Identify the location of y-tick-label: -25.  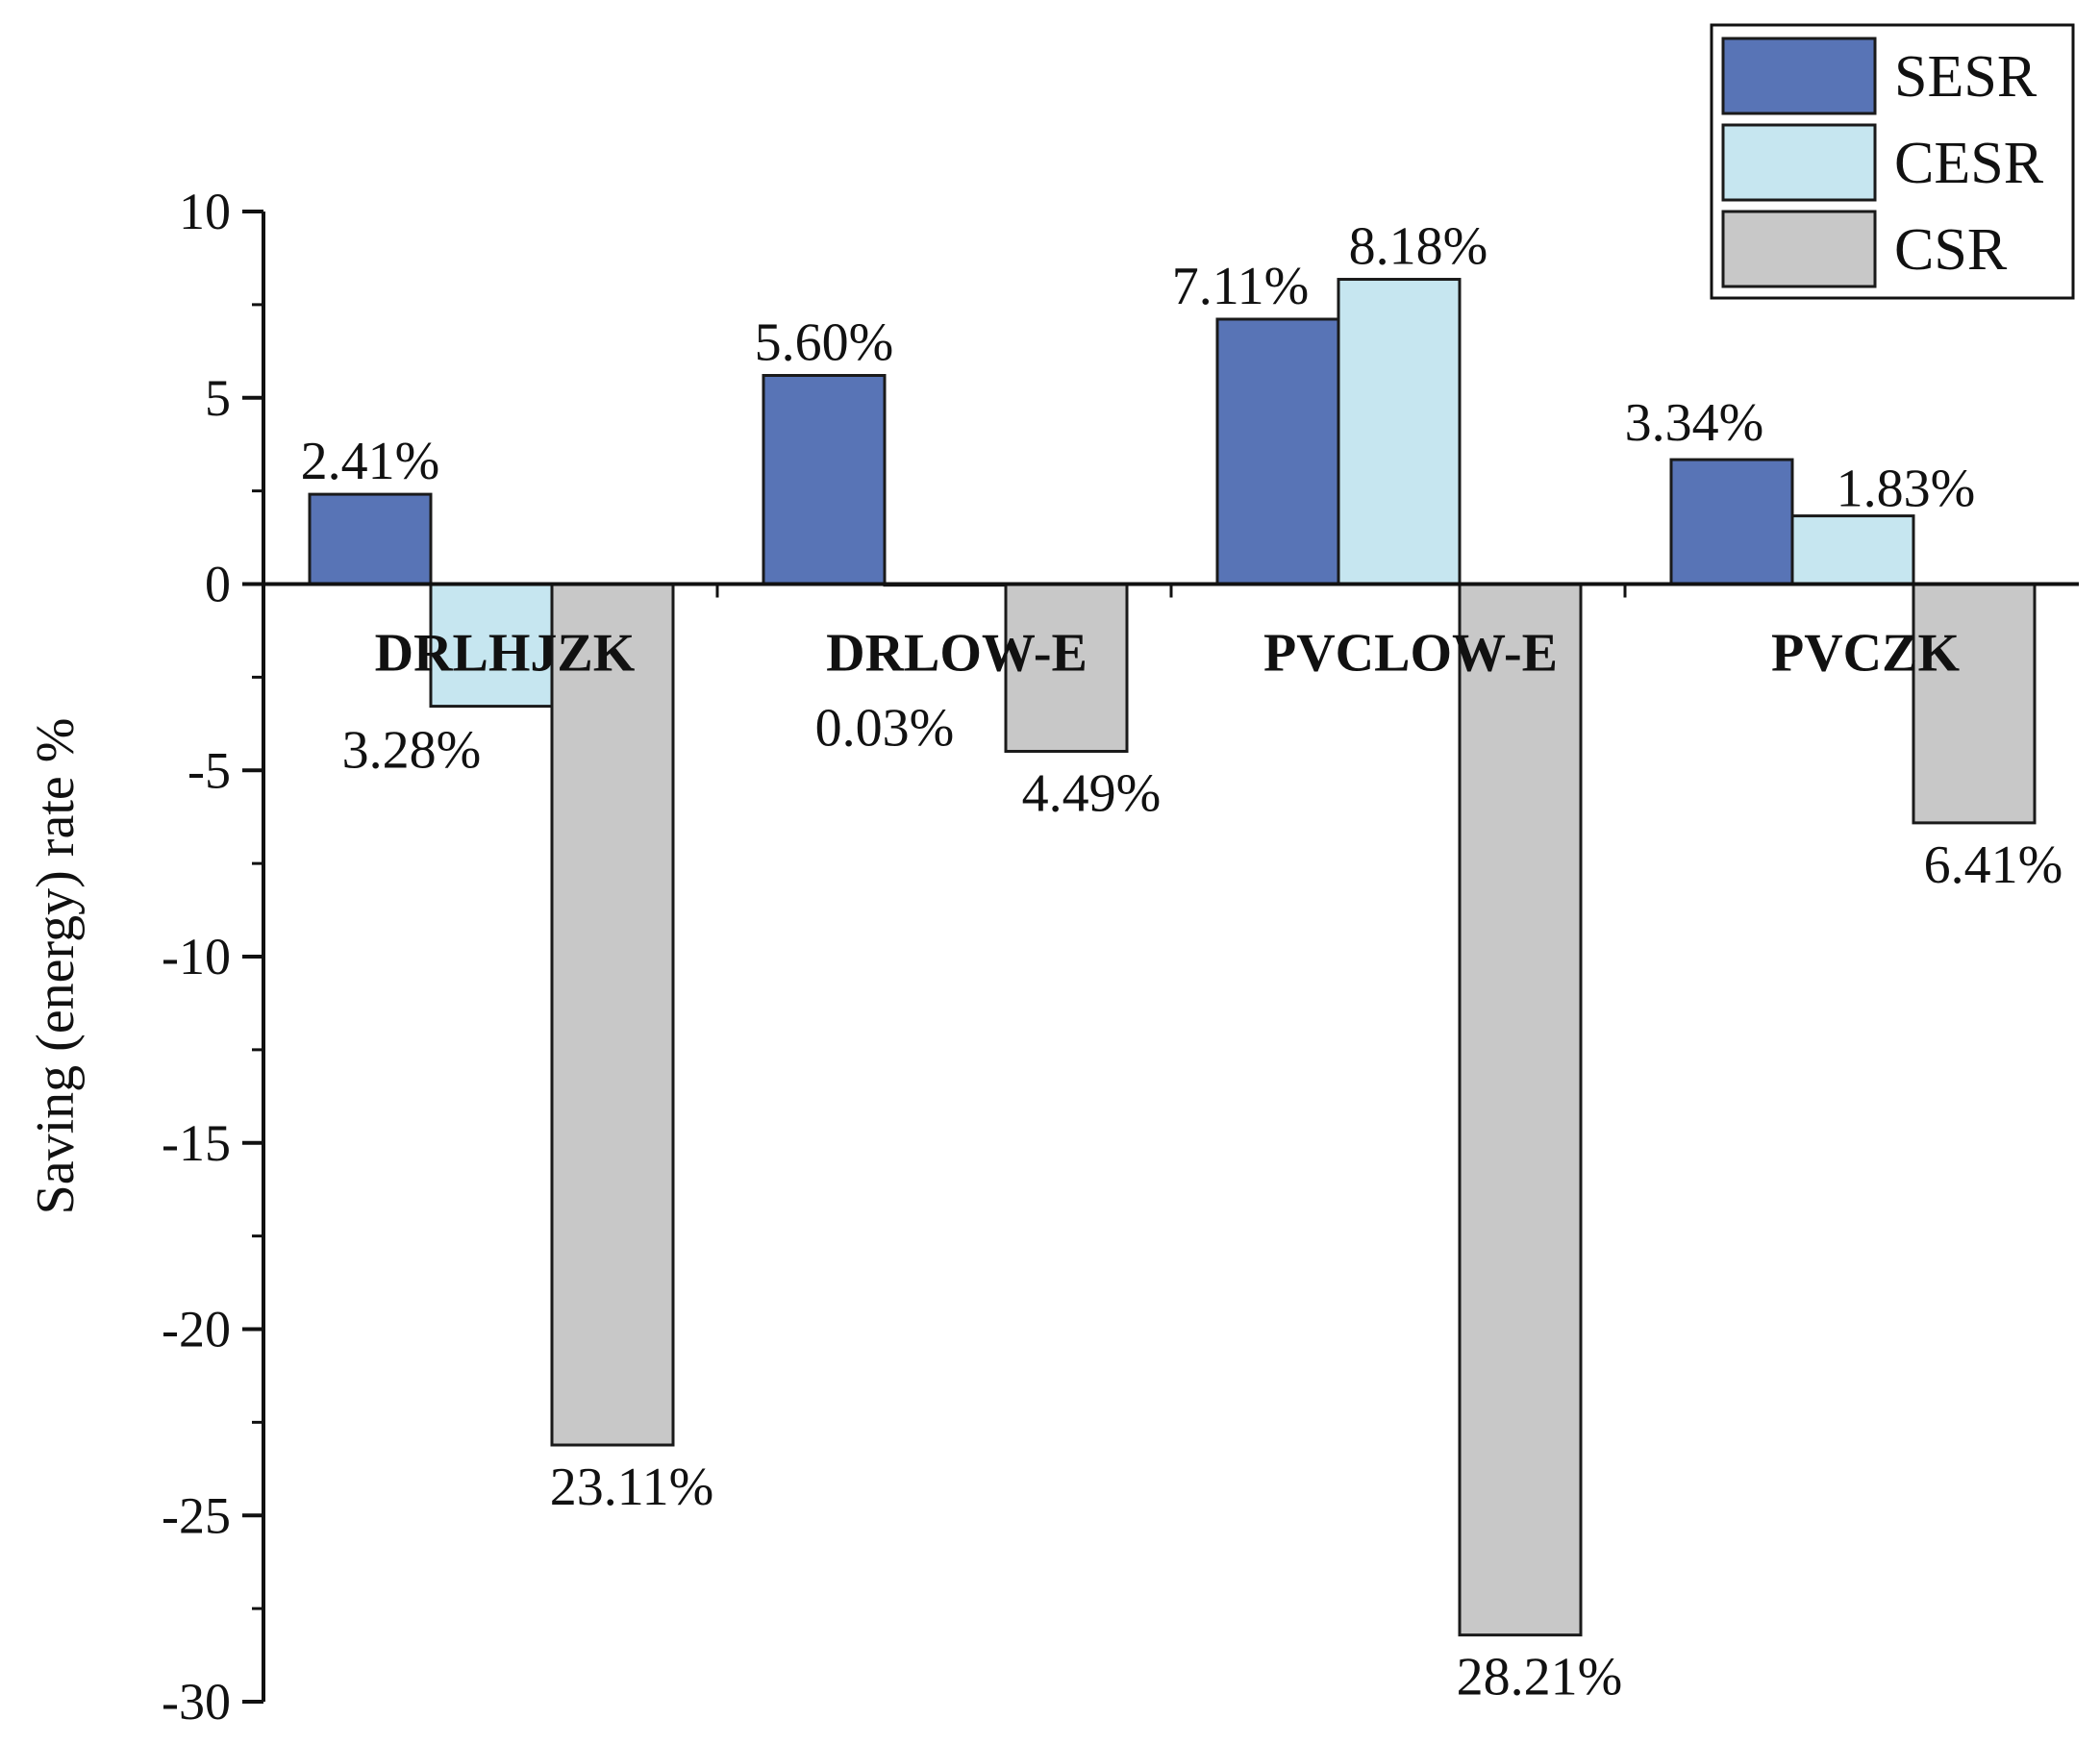
(197, 1515).